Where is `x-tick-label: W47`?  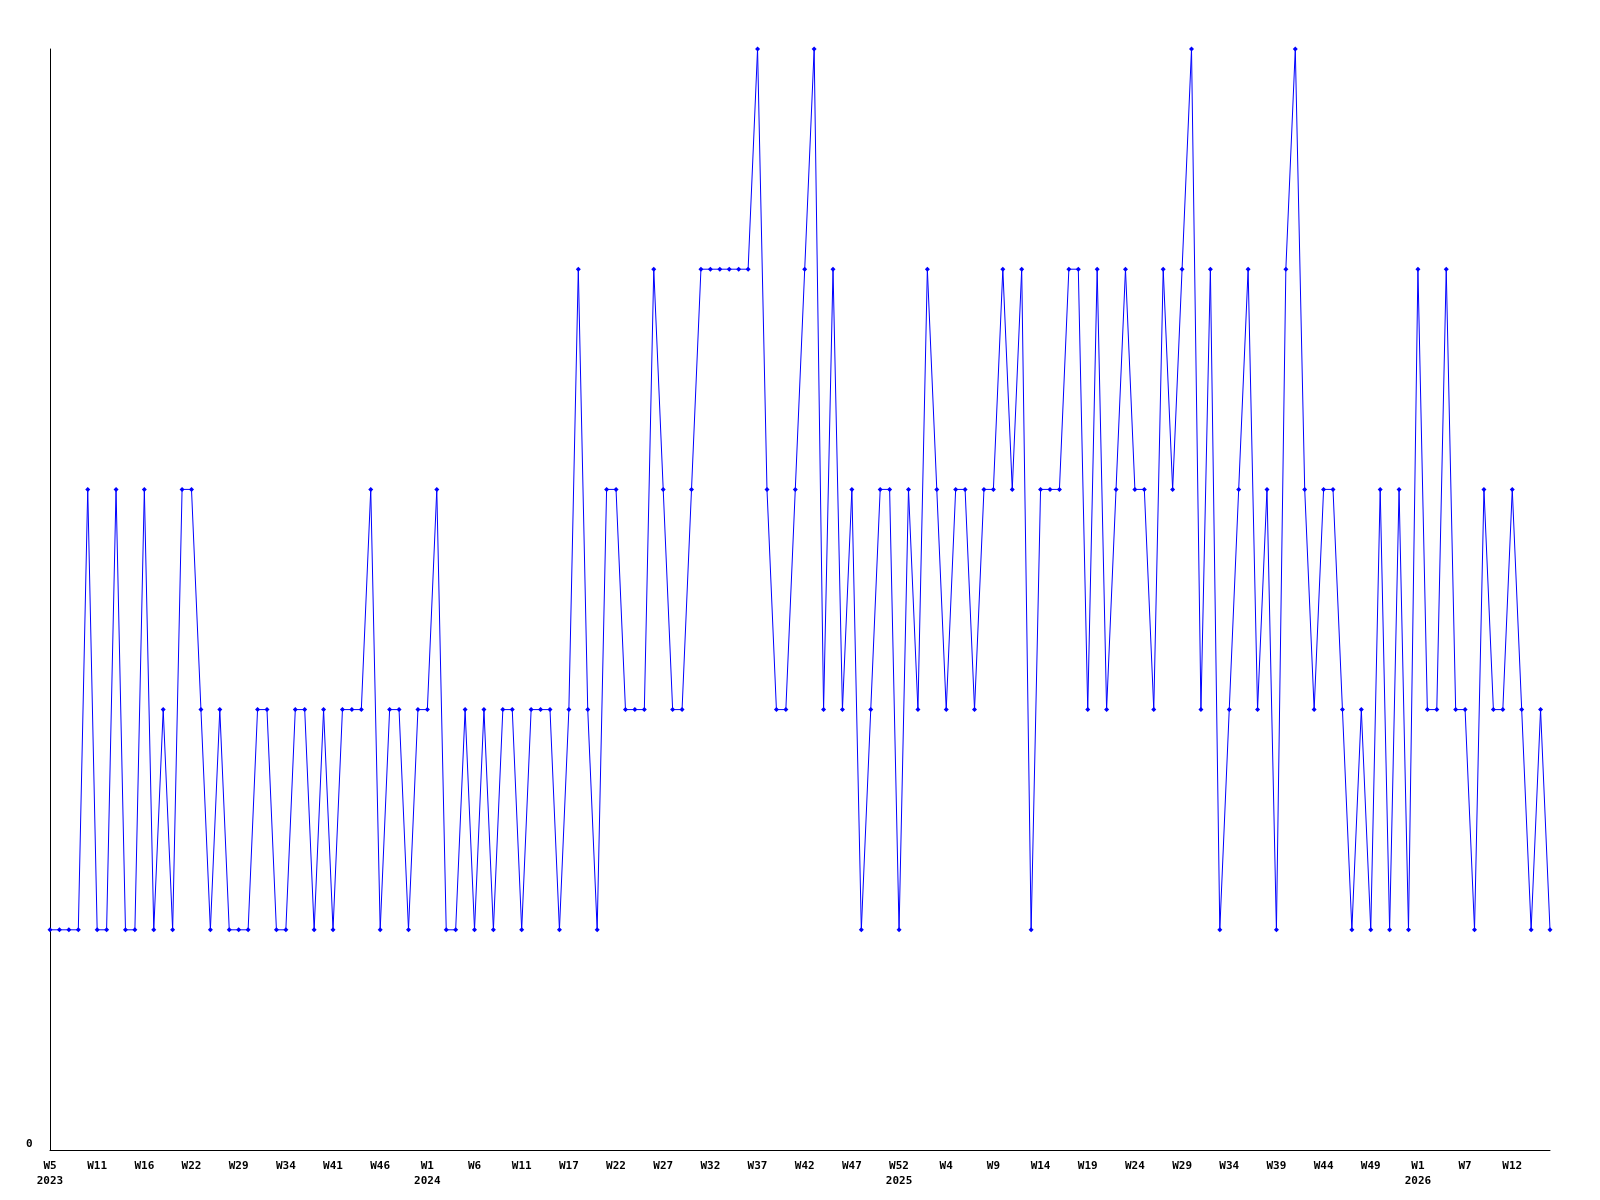
x-tick-label: W47 is located at coordinates (851, 1165).